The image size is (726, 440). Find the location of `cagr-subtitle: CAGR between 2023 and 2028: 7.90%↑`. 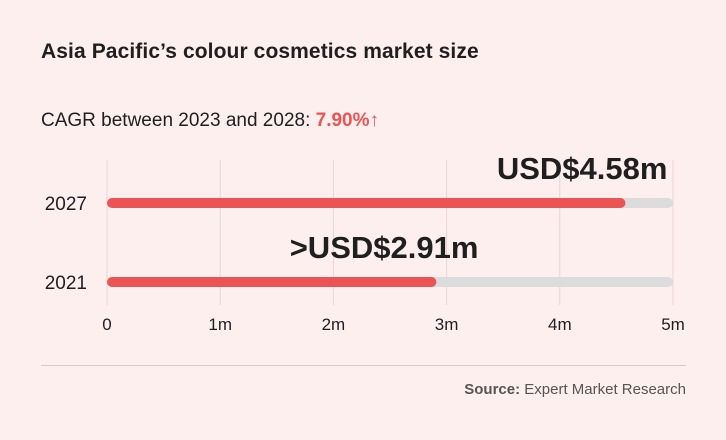

cagr-subtitle: CAGR between 2023 and 2028: 7.90%↑ is located at coordinates (210, 121).